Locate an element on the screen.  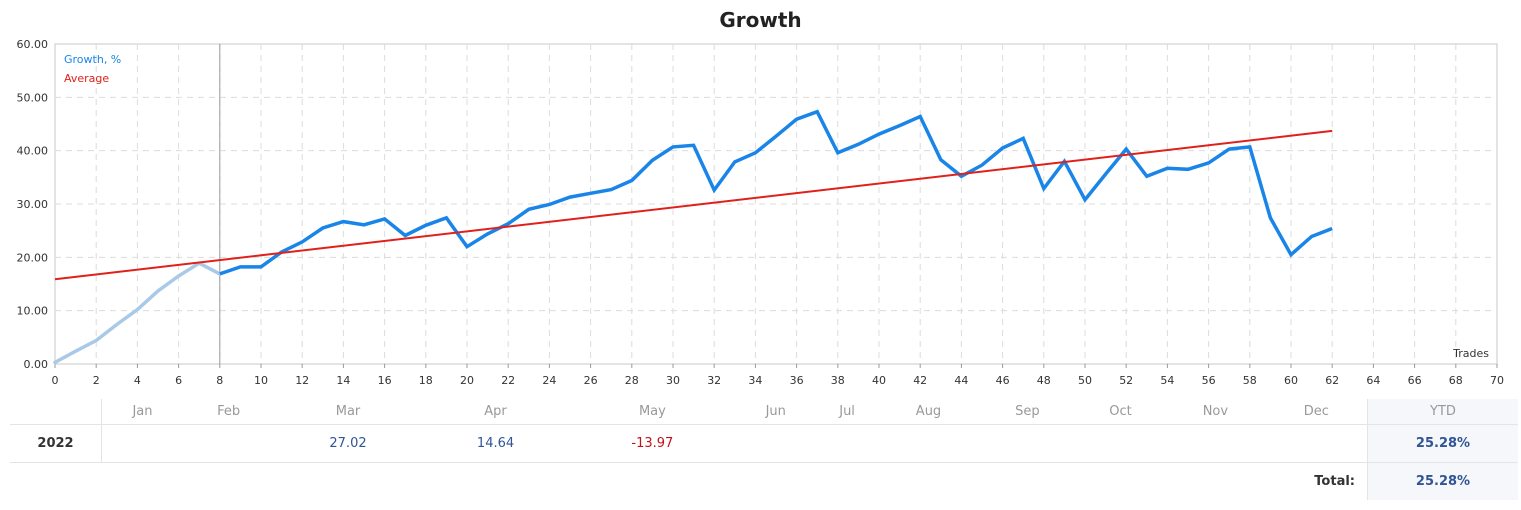
x-tick-label: 38 is located at coordinates (838, 380).